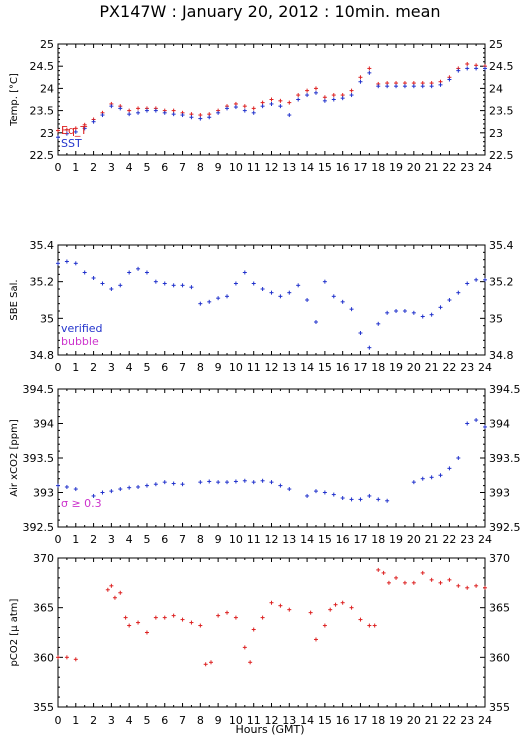  What do you see at coordinates (81, 503) in the screenshot?
I see `sigma-annotation: σ ≥ 0.3` at bounding box center [81, 503].